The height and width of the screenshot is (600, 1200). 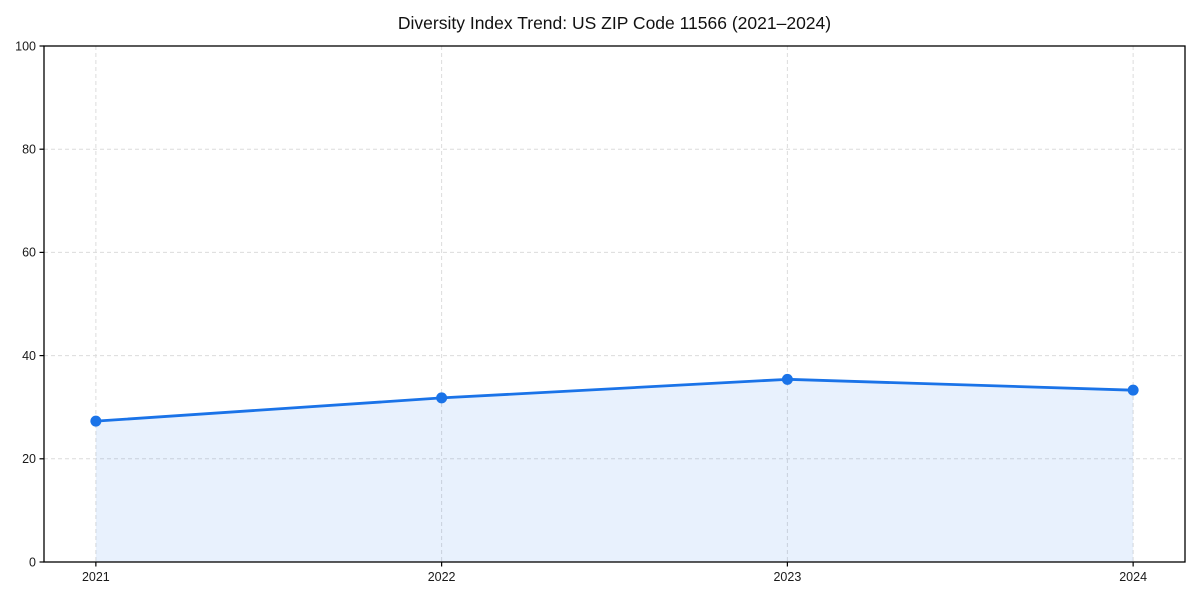 What do you see at coordinates (29, 253) in the screenshot?
I see `y-tick-label: 60` at bounding box center [29, 253].